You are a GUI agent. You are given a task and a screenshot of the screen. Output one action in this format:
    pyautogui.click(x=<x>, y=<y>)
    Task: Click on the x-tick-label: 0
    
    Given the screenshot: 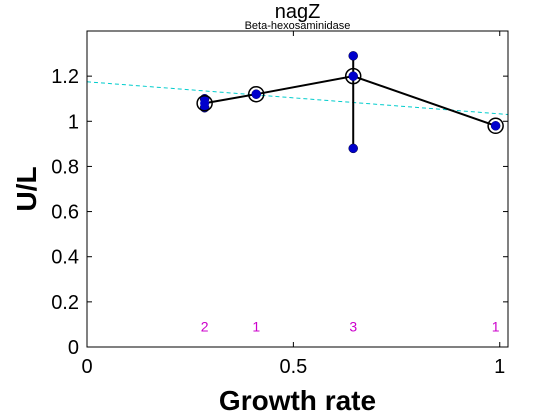 What is the action you would take?
    pyautogui.click(x=86, y=367)
    